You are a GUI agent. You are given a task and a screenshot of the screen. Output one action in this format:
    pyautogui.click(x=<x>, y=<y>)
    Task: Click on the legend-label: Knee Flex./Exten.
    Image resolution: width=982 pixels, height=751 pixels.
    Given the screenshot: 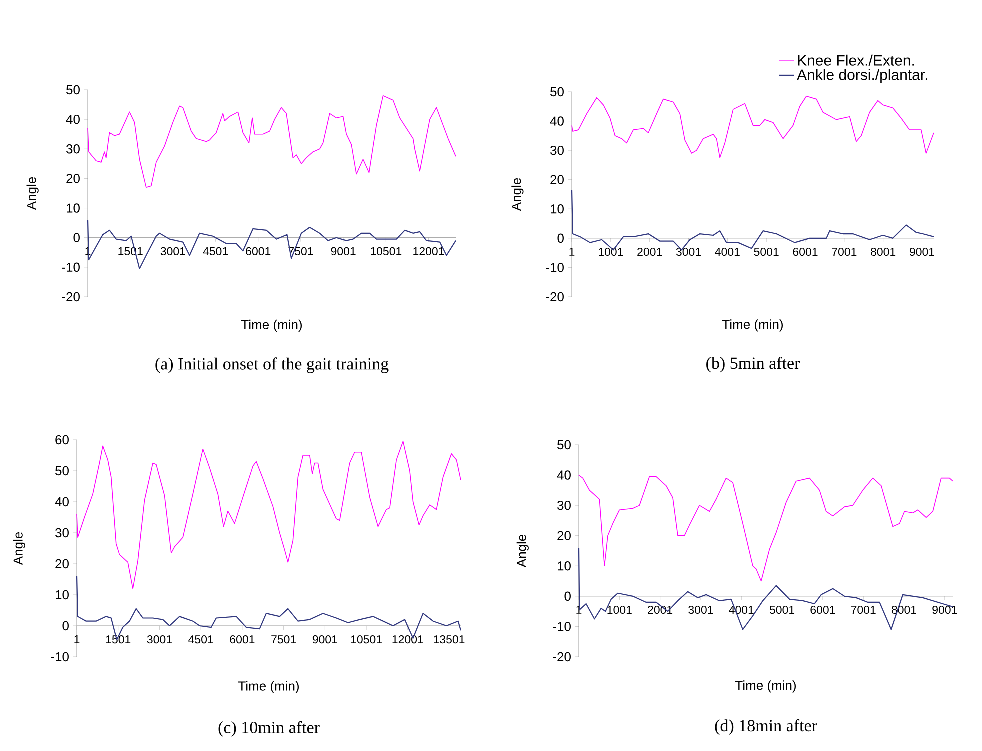 What is the action you would take?
    pyautogui.click(x=856, y=60)
    